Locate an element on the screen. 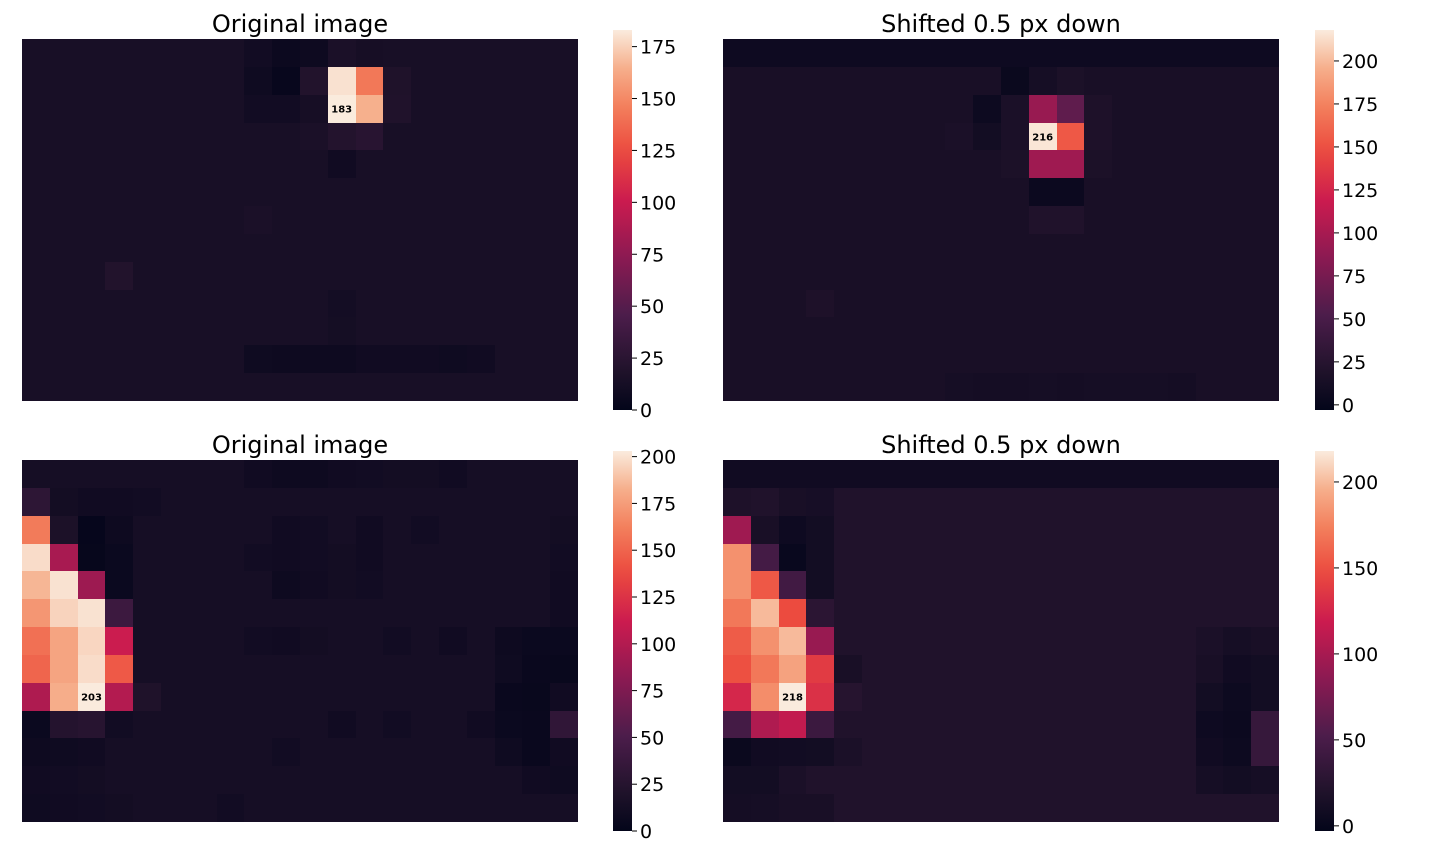 The width and height of the screenshot is (1440, 864). colorbar-tick-label: 25 is located at coordinates (652, 359).